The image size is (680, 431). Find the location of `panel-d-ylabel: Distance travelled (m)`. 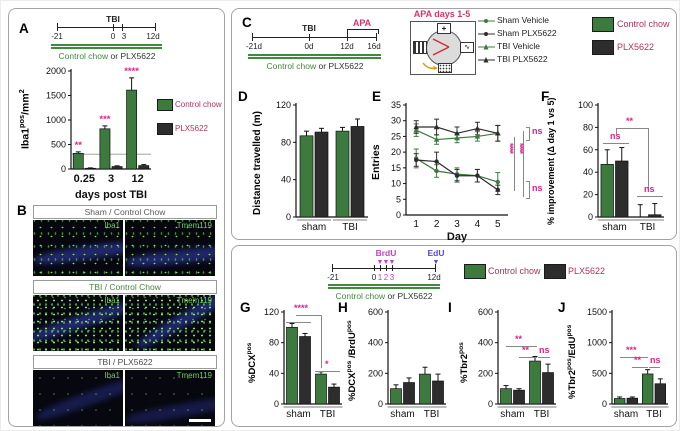

panel-d-ylabel: Distance travelled (m) is located at coordinates (257, 163).